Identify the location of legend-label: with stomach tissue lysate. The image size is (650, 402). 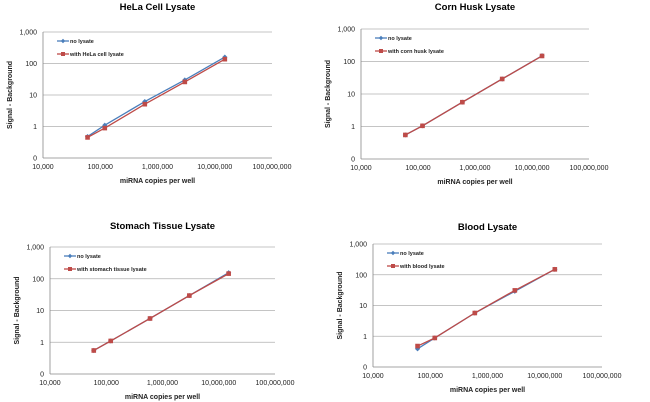
(111, 270).